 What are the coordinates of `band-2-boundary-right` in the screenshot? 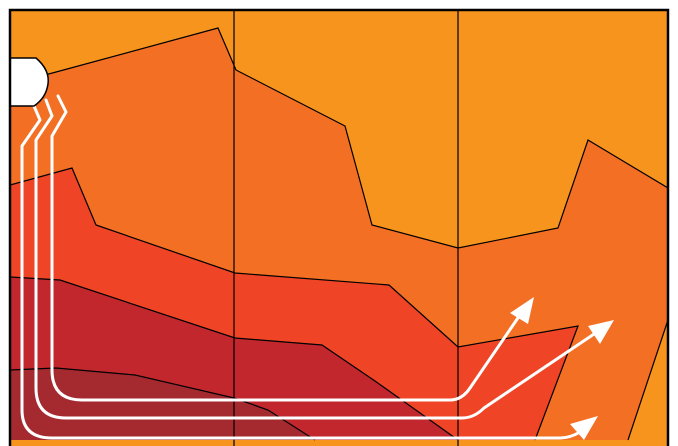 It's located at (647, 380).